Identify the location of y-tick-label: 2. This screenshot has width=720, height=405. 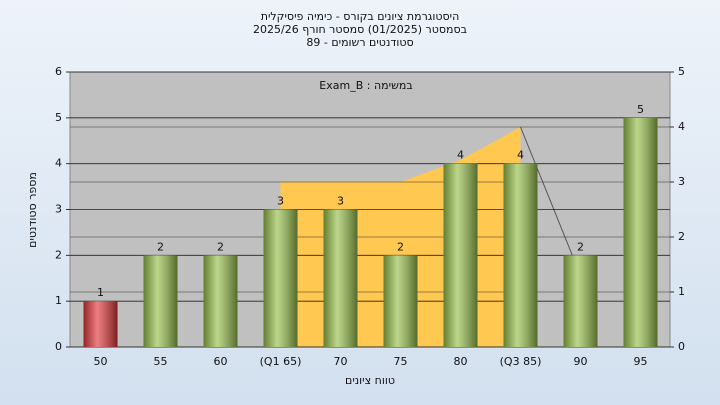
(58, 254).